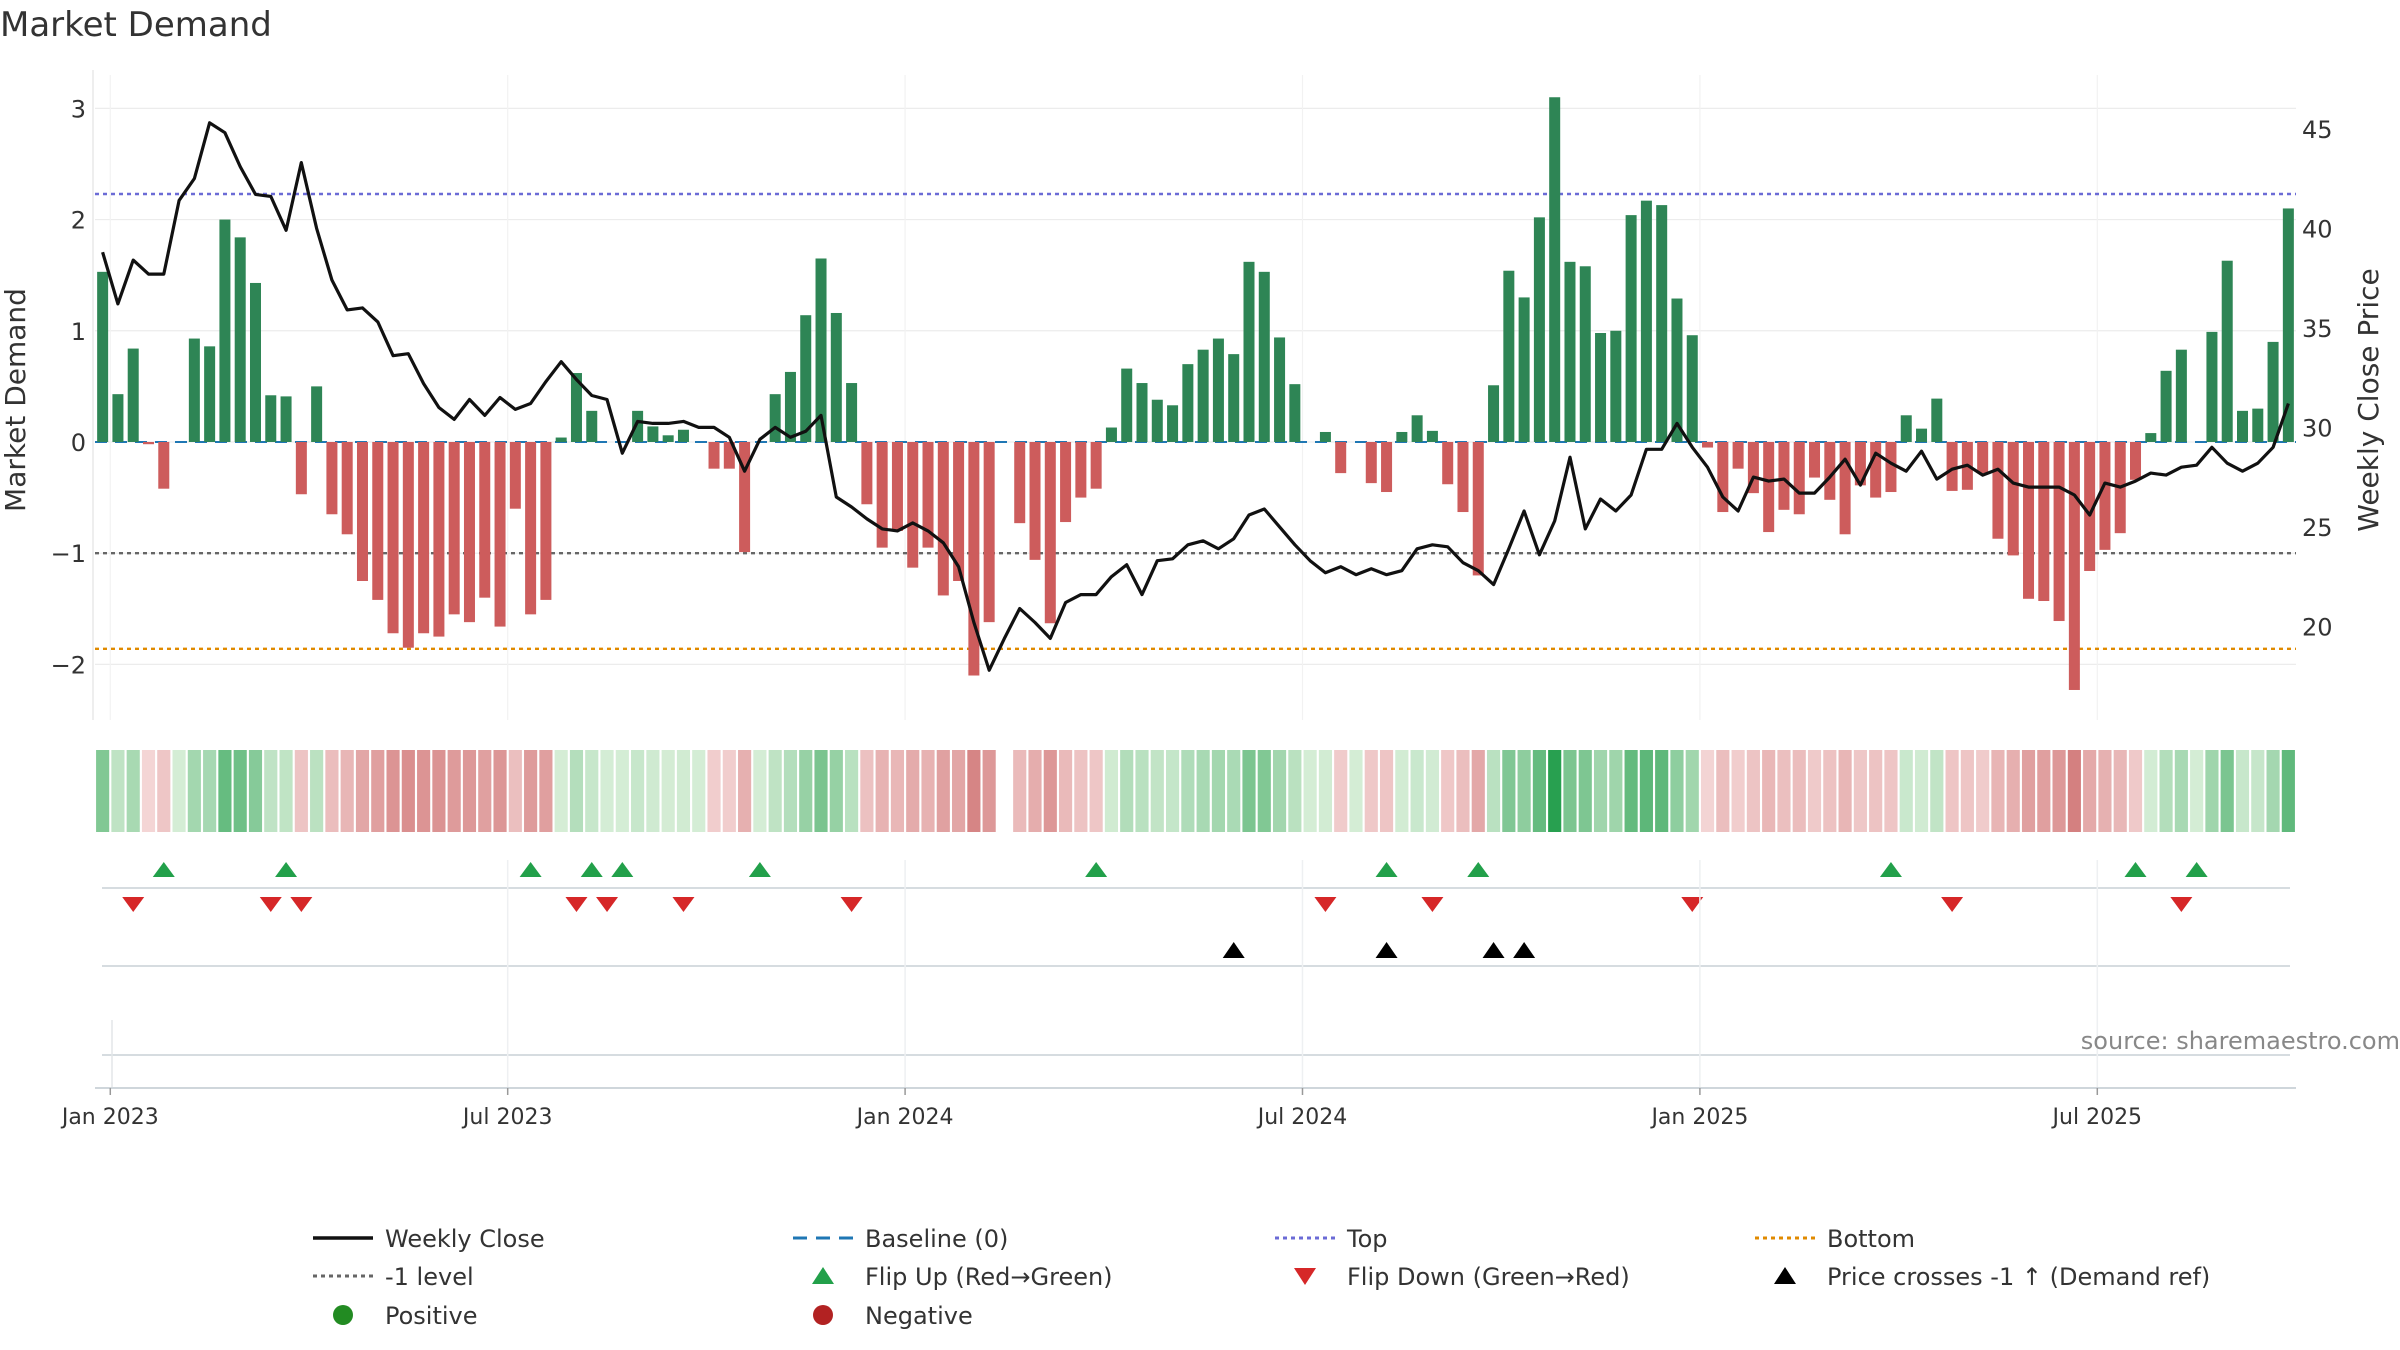 This screenshot has width=2400, height=1350. I want to click on legend-label: Baseline (0), so click(936, 1239).